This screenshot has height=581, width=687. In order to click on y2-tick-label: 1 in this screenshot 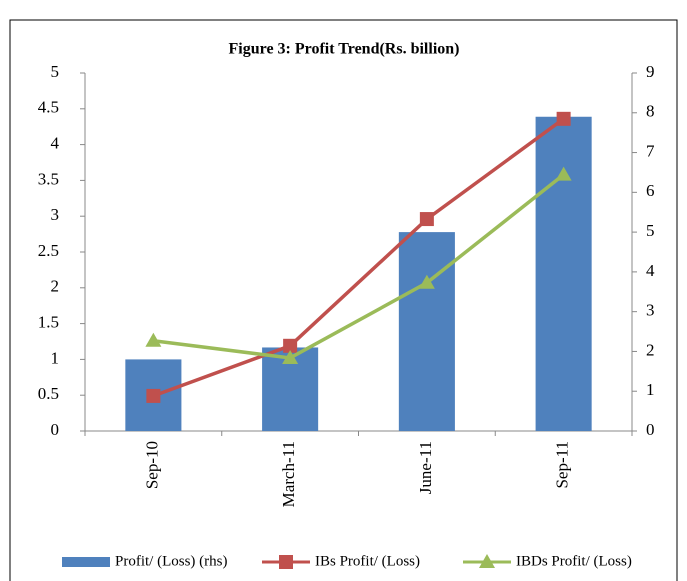, I will do `click(650, 389)`.